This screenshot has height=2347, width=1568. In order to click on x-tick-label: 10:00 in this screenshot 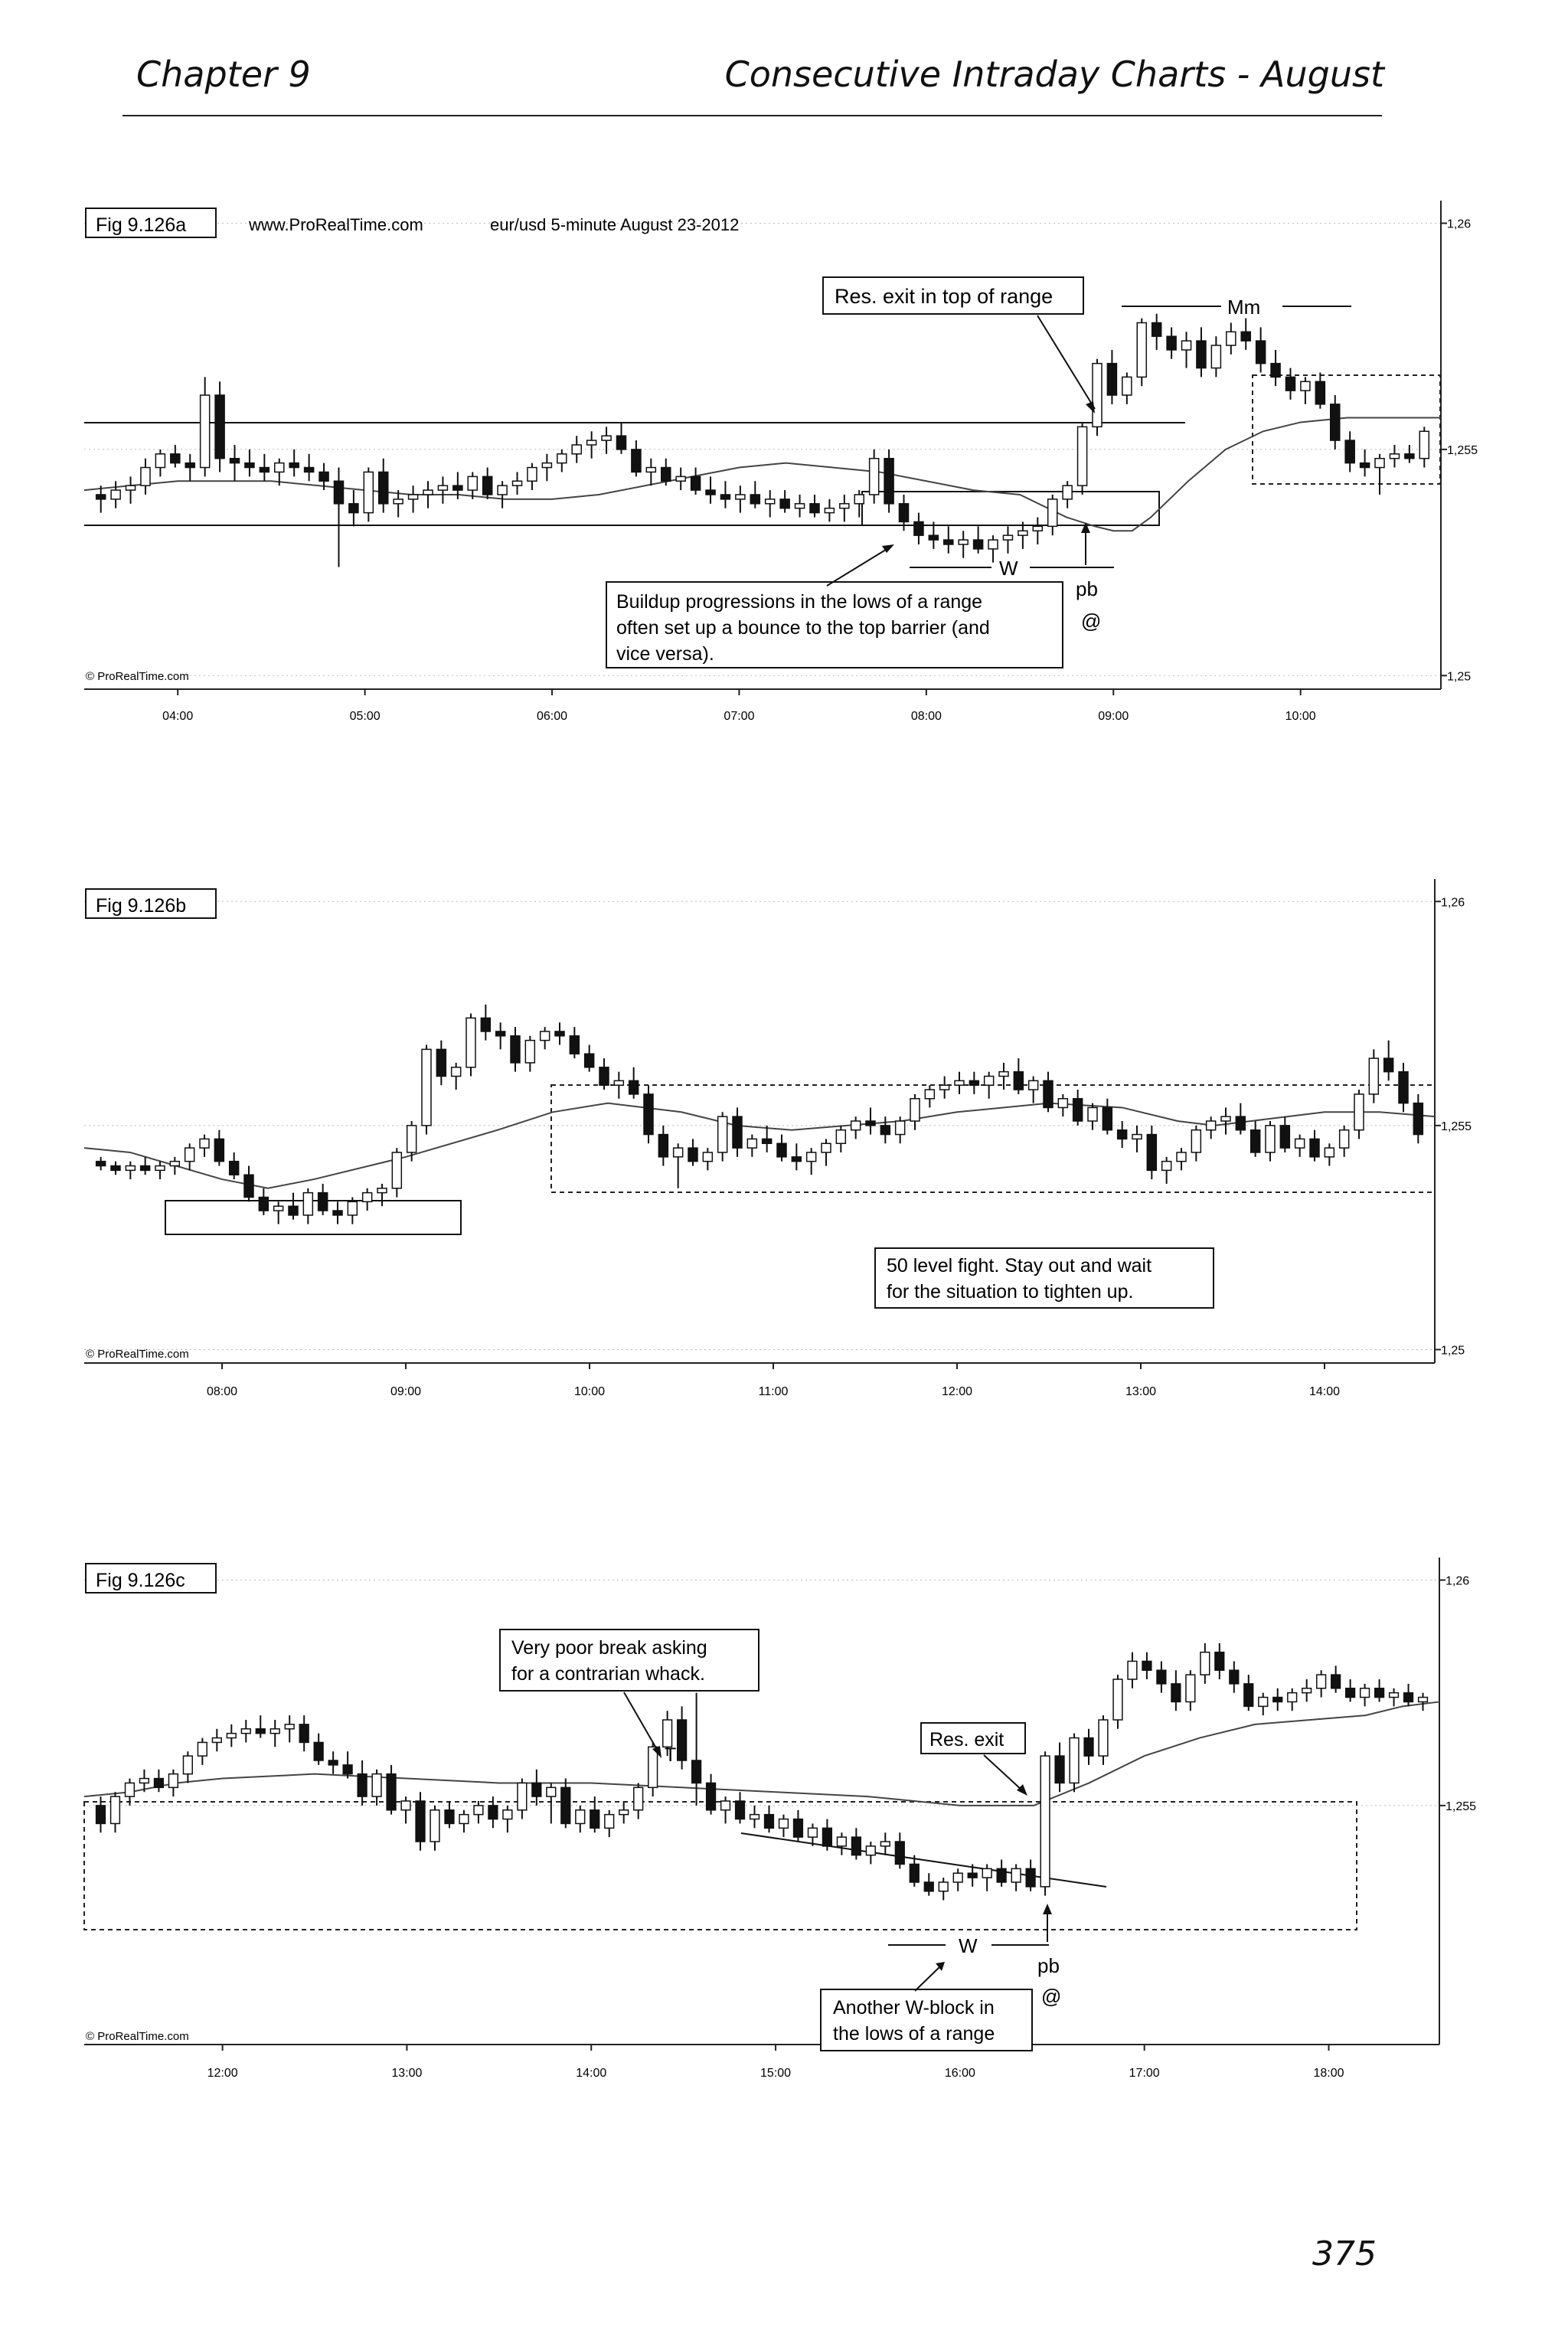, I will do `click(589, 1391)`.